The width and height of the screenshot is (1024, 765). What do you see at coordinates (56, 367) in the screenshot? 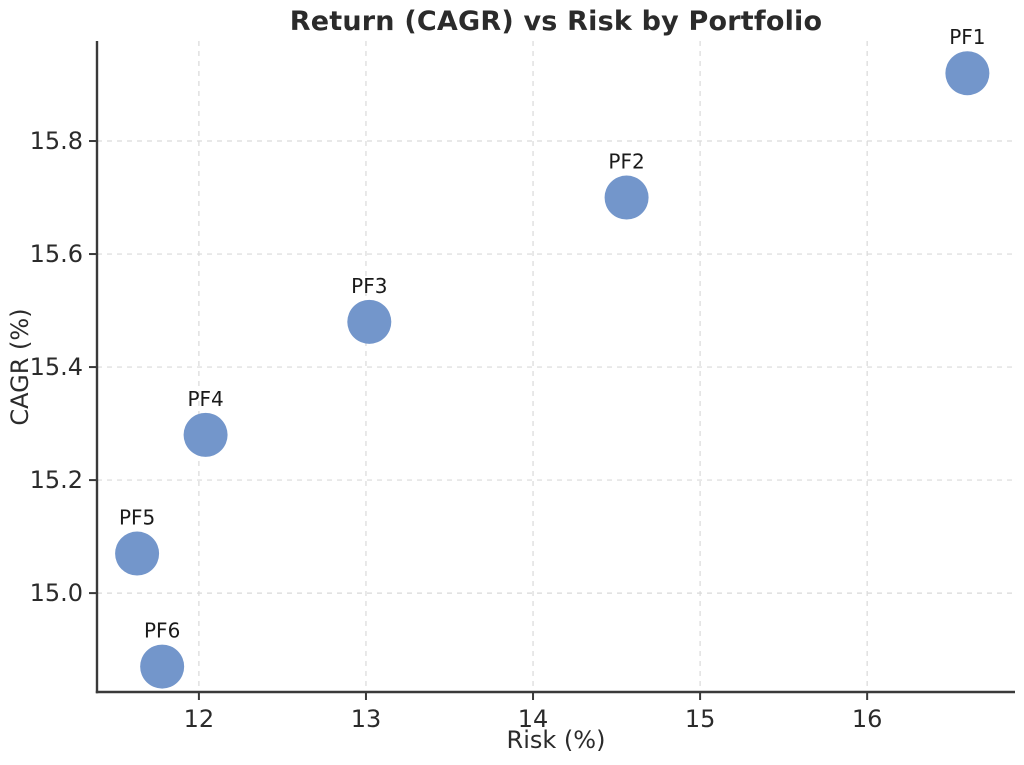
I see `y-tick-label: 15.4` at bounding box center [56, 367].